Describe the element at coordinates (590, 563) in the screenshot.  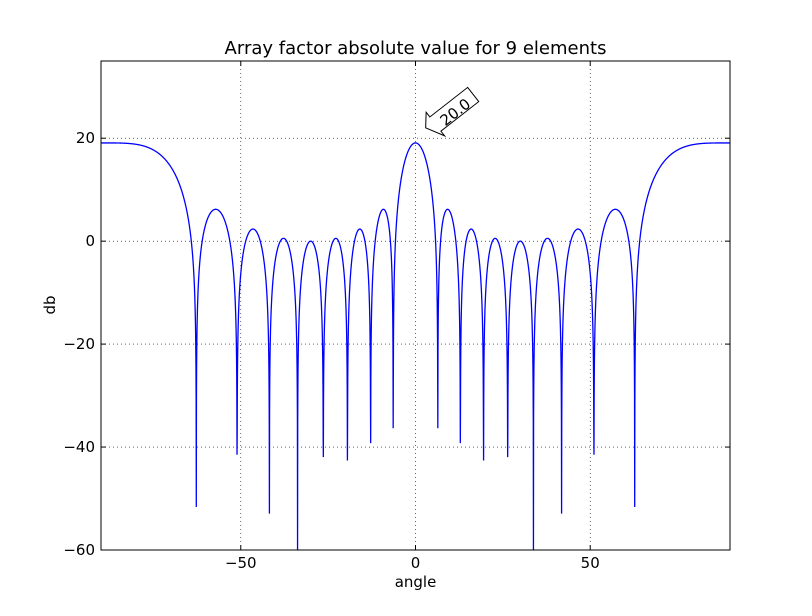
I see `x-tick-label: 50` at that location.